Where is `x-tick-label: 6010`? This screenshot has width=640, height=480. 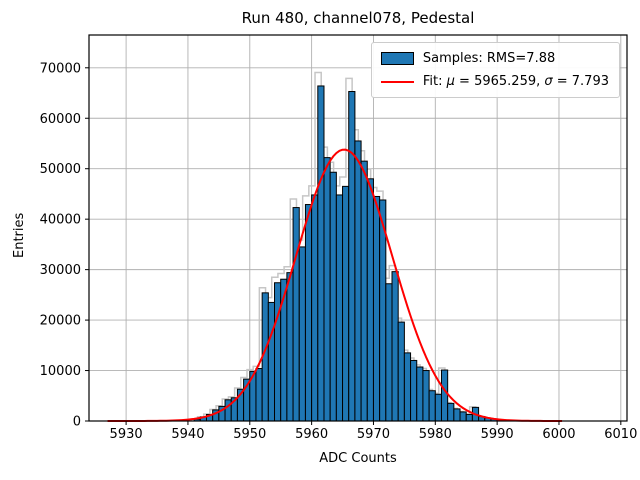 x-tick-label: 6010 is located at coordinates (620, 434).